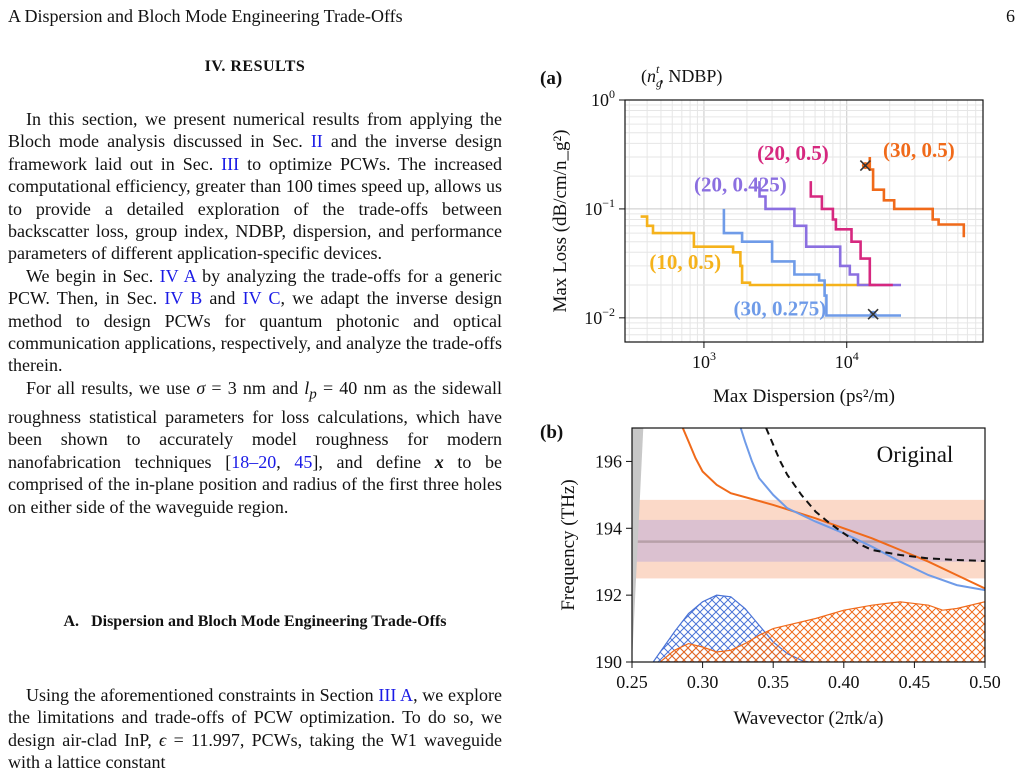 The width and height of the screenshot is (1027, 771). I want to click on section-title: IV. RESULTS, so click(255, 66).